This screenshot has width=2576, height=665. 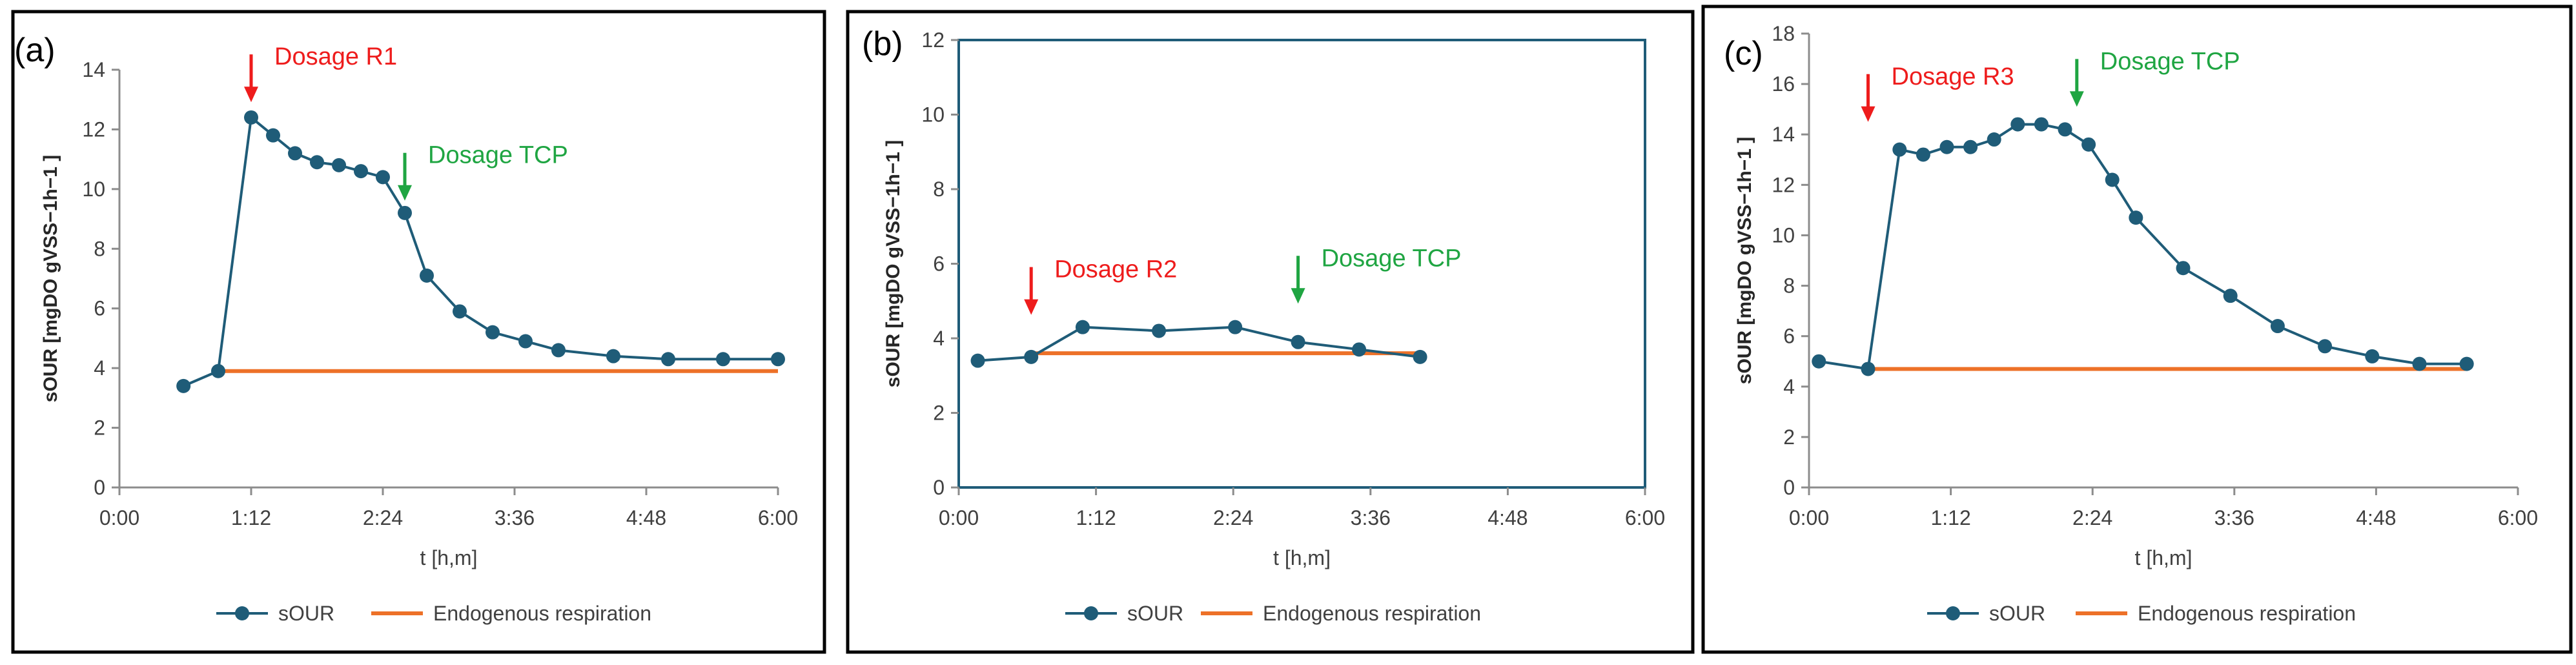 I want to click on panel-label: (b), so click(x=882, y=44).